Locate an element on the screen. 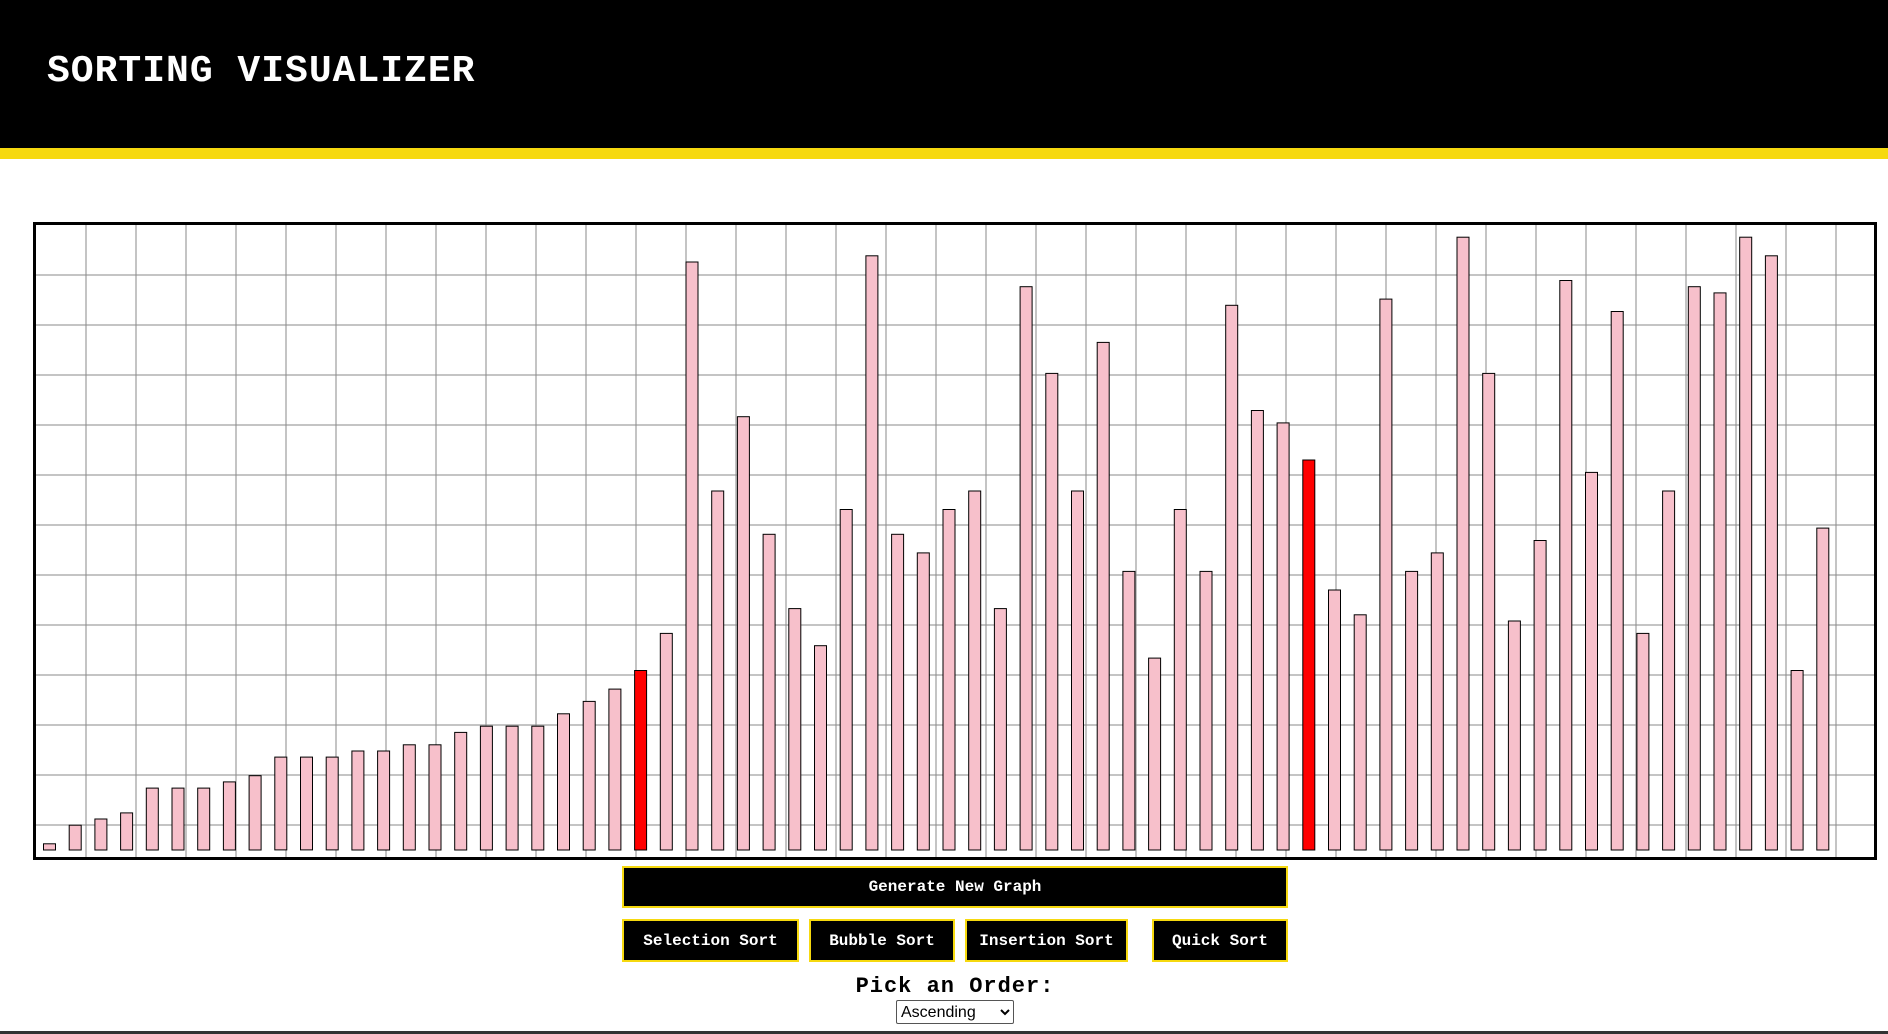 The width and height of the screenshot is (1888, 1034). insertion-sort-button: Insertion Sort is located at coordinates (1046, 940).